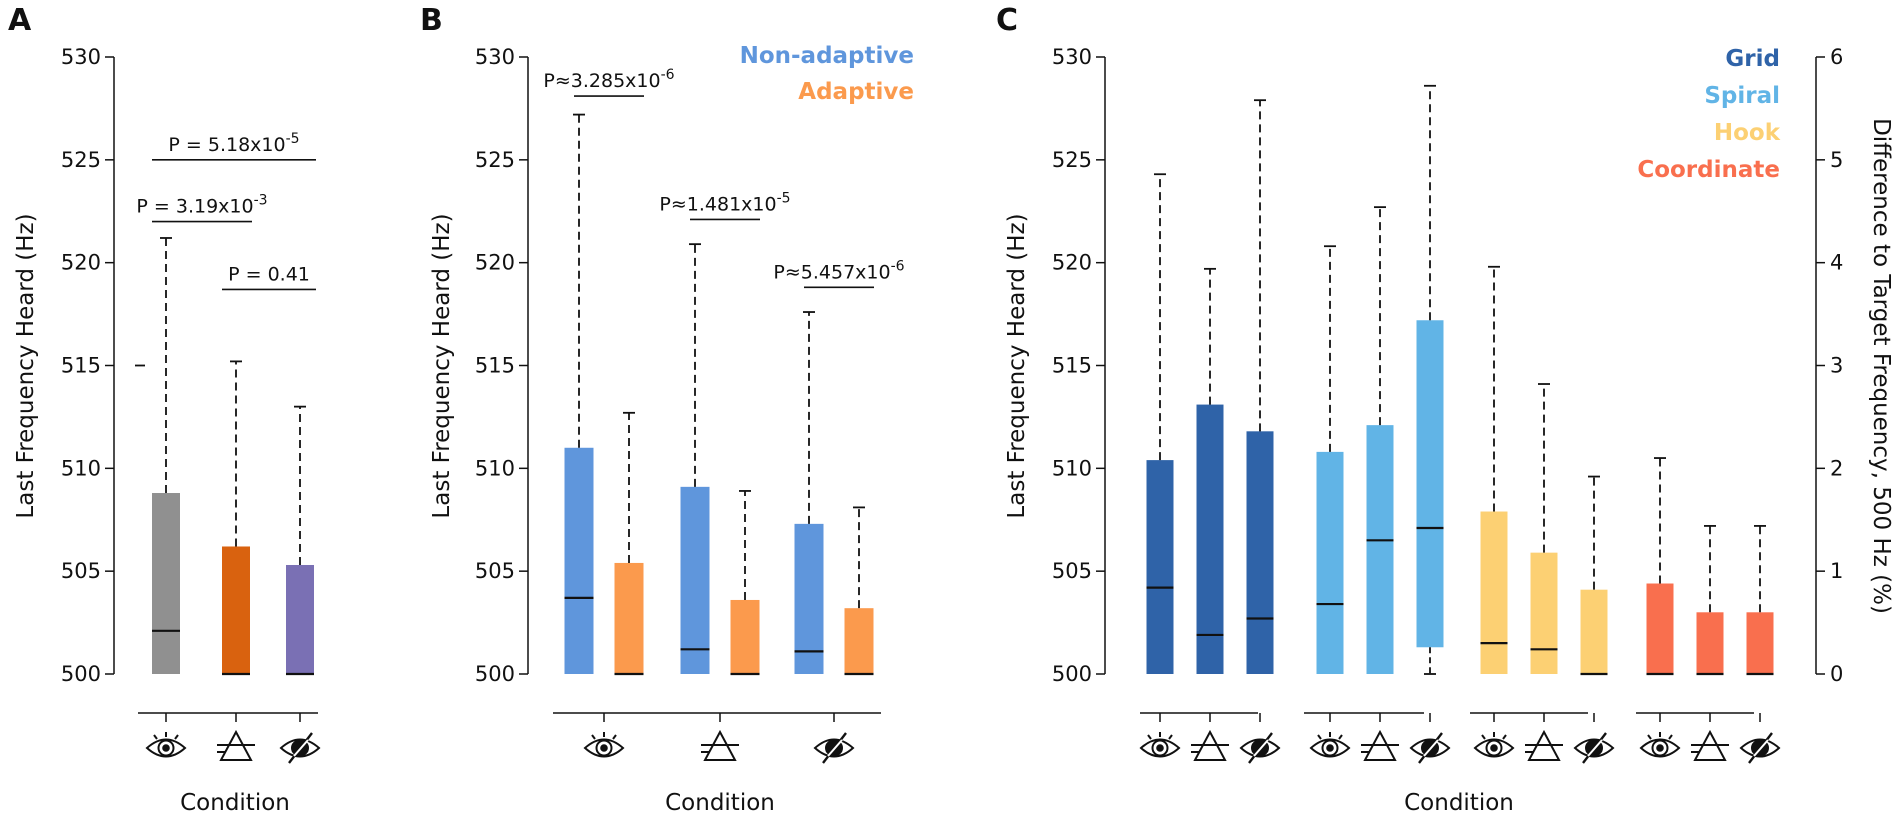 The image size is (1902, 819). What do you see at coordinates (831, 272) in the screenshot?
I see `p-value-text: P≈5.457x10` at bounding box center [831, 272].